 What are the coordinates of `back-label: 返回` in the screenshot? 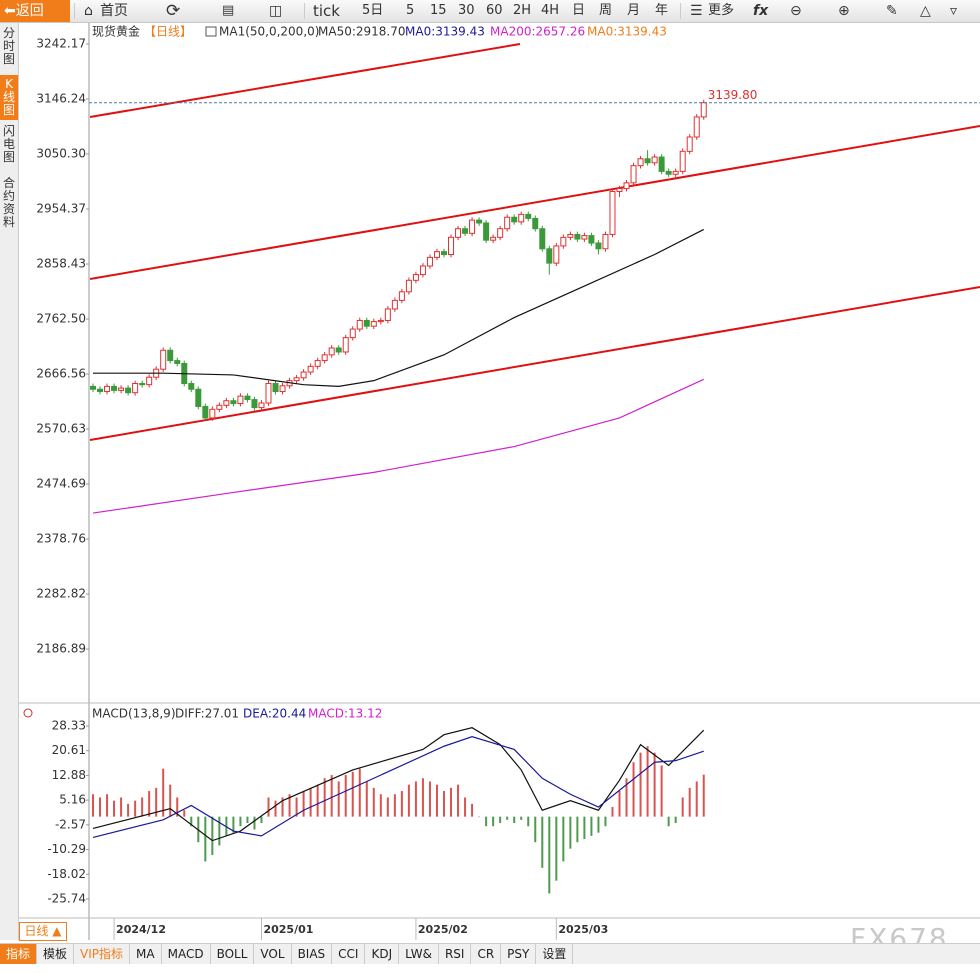 It's located at (29, 11).